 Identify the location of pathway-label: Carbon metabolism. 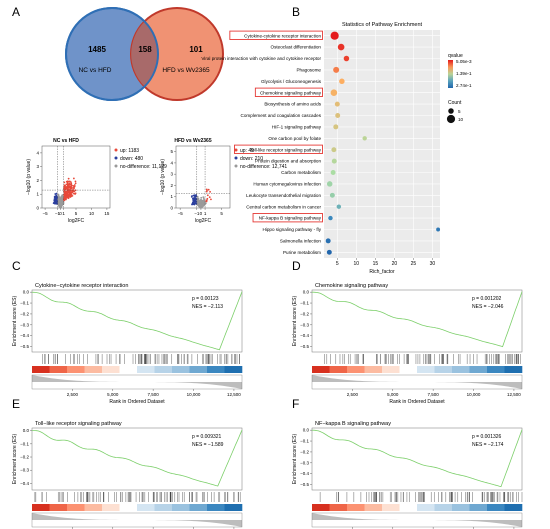
(301, 172).